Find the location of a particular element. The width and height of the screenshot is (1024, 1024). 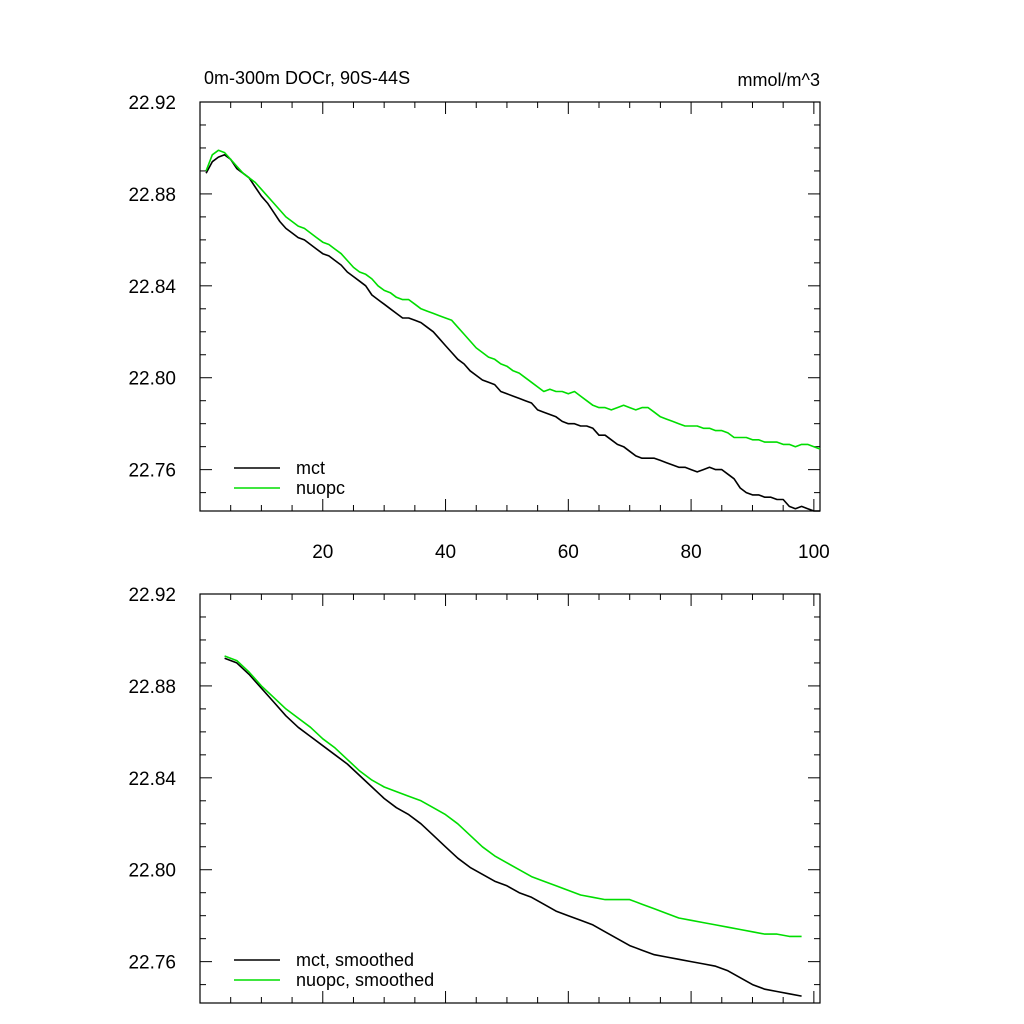

top-panel-units: mmol/m^3 is located at coordinates (779, 80).